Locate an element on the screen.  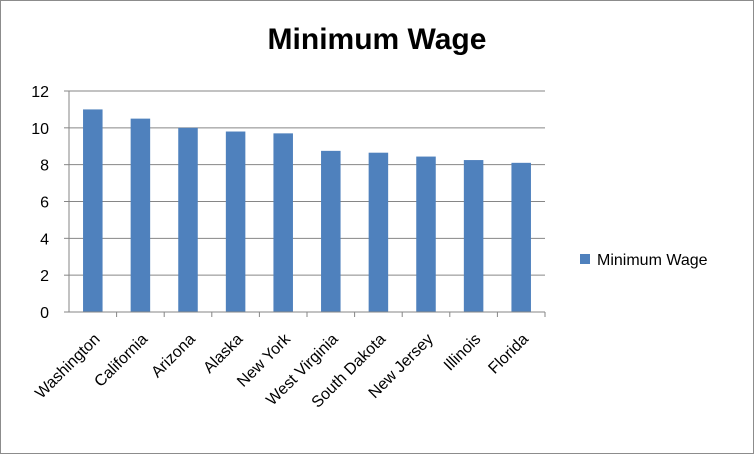
y-tick-label: 2 is located at coordinates (44, 276).